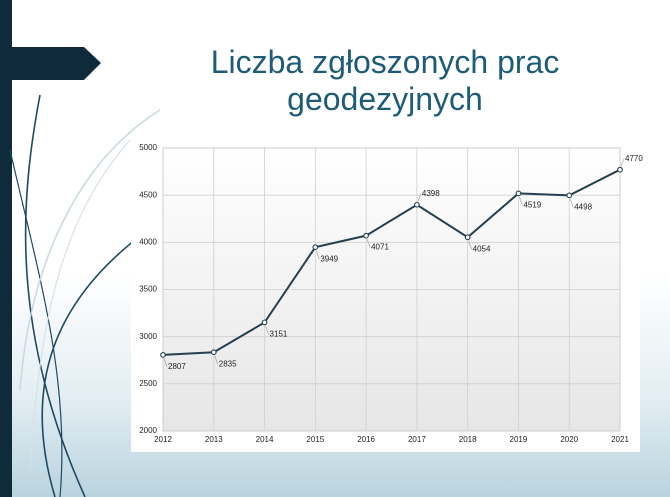 Image resolution: width=670 pixels, height=497 pixels. I want to click on x-tick-label: 2016, so click(366, 439).